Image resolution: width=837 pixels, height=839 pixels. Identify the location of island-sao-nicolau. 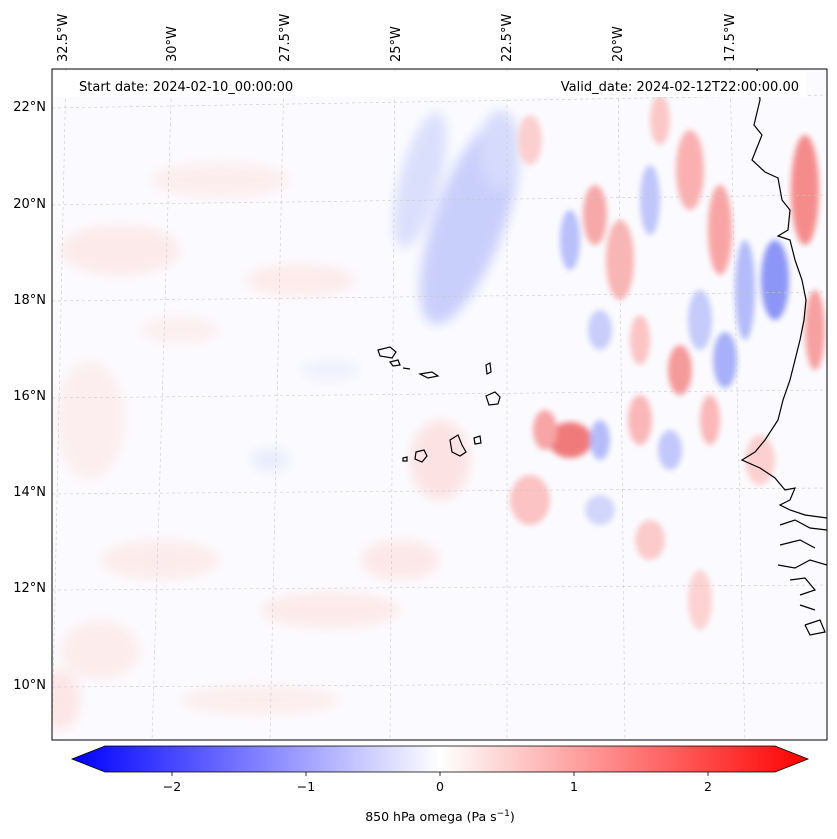
(429, 375).